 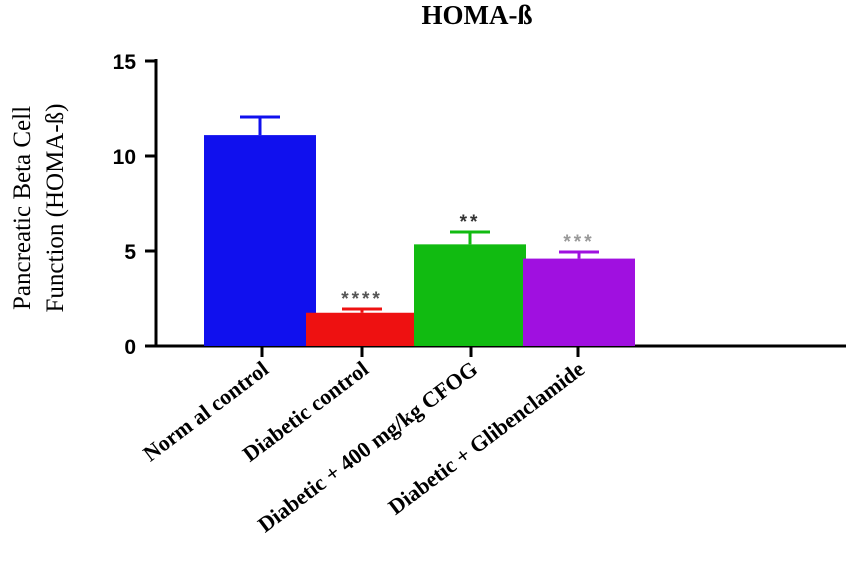 I want to click on y-tick-label: 0, so click(x=130, y=347).